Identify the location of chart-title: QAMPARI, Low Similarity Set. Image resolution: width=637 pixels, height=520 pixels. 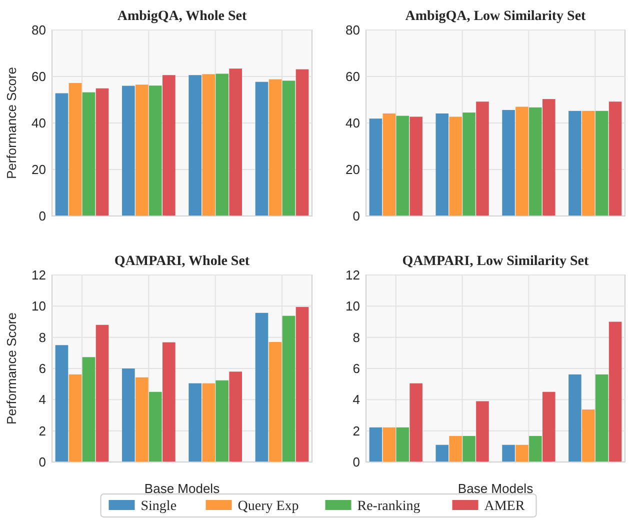
(496, 261).